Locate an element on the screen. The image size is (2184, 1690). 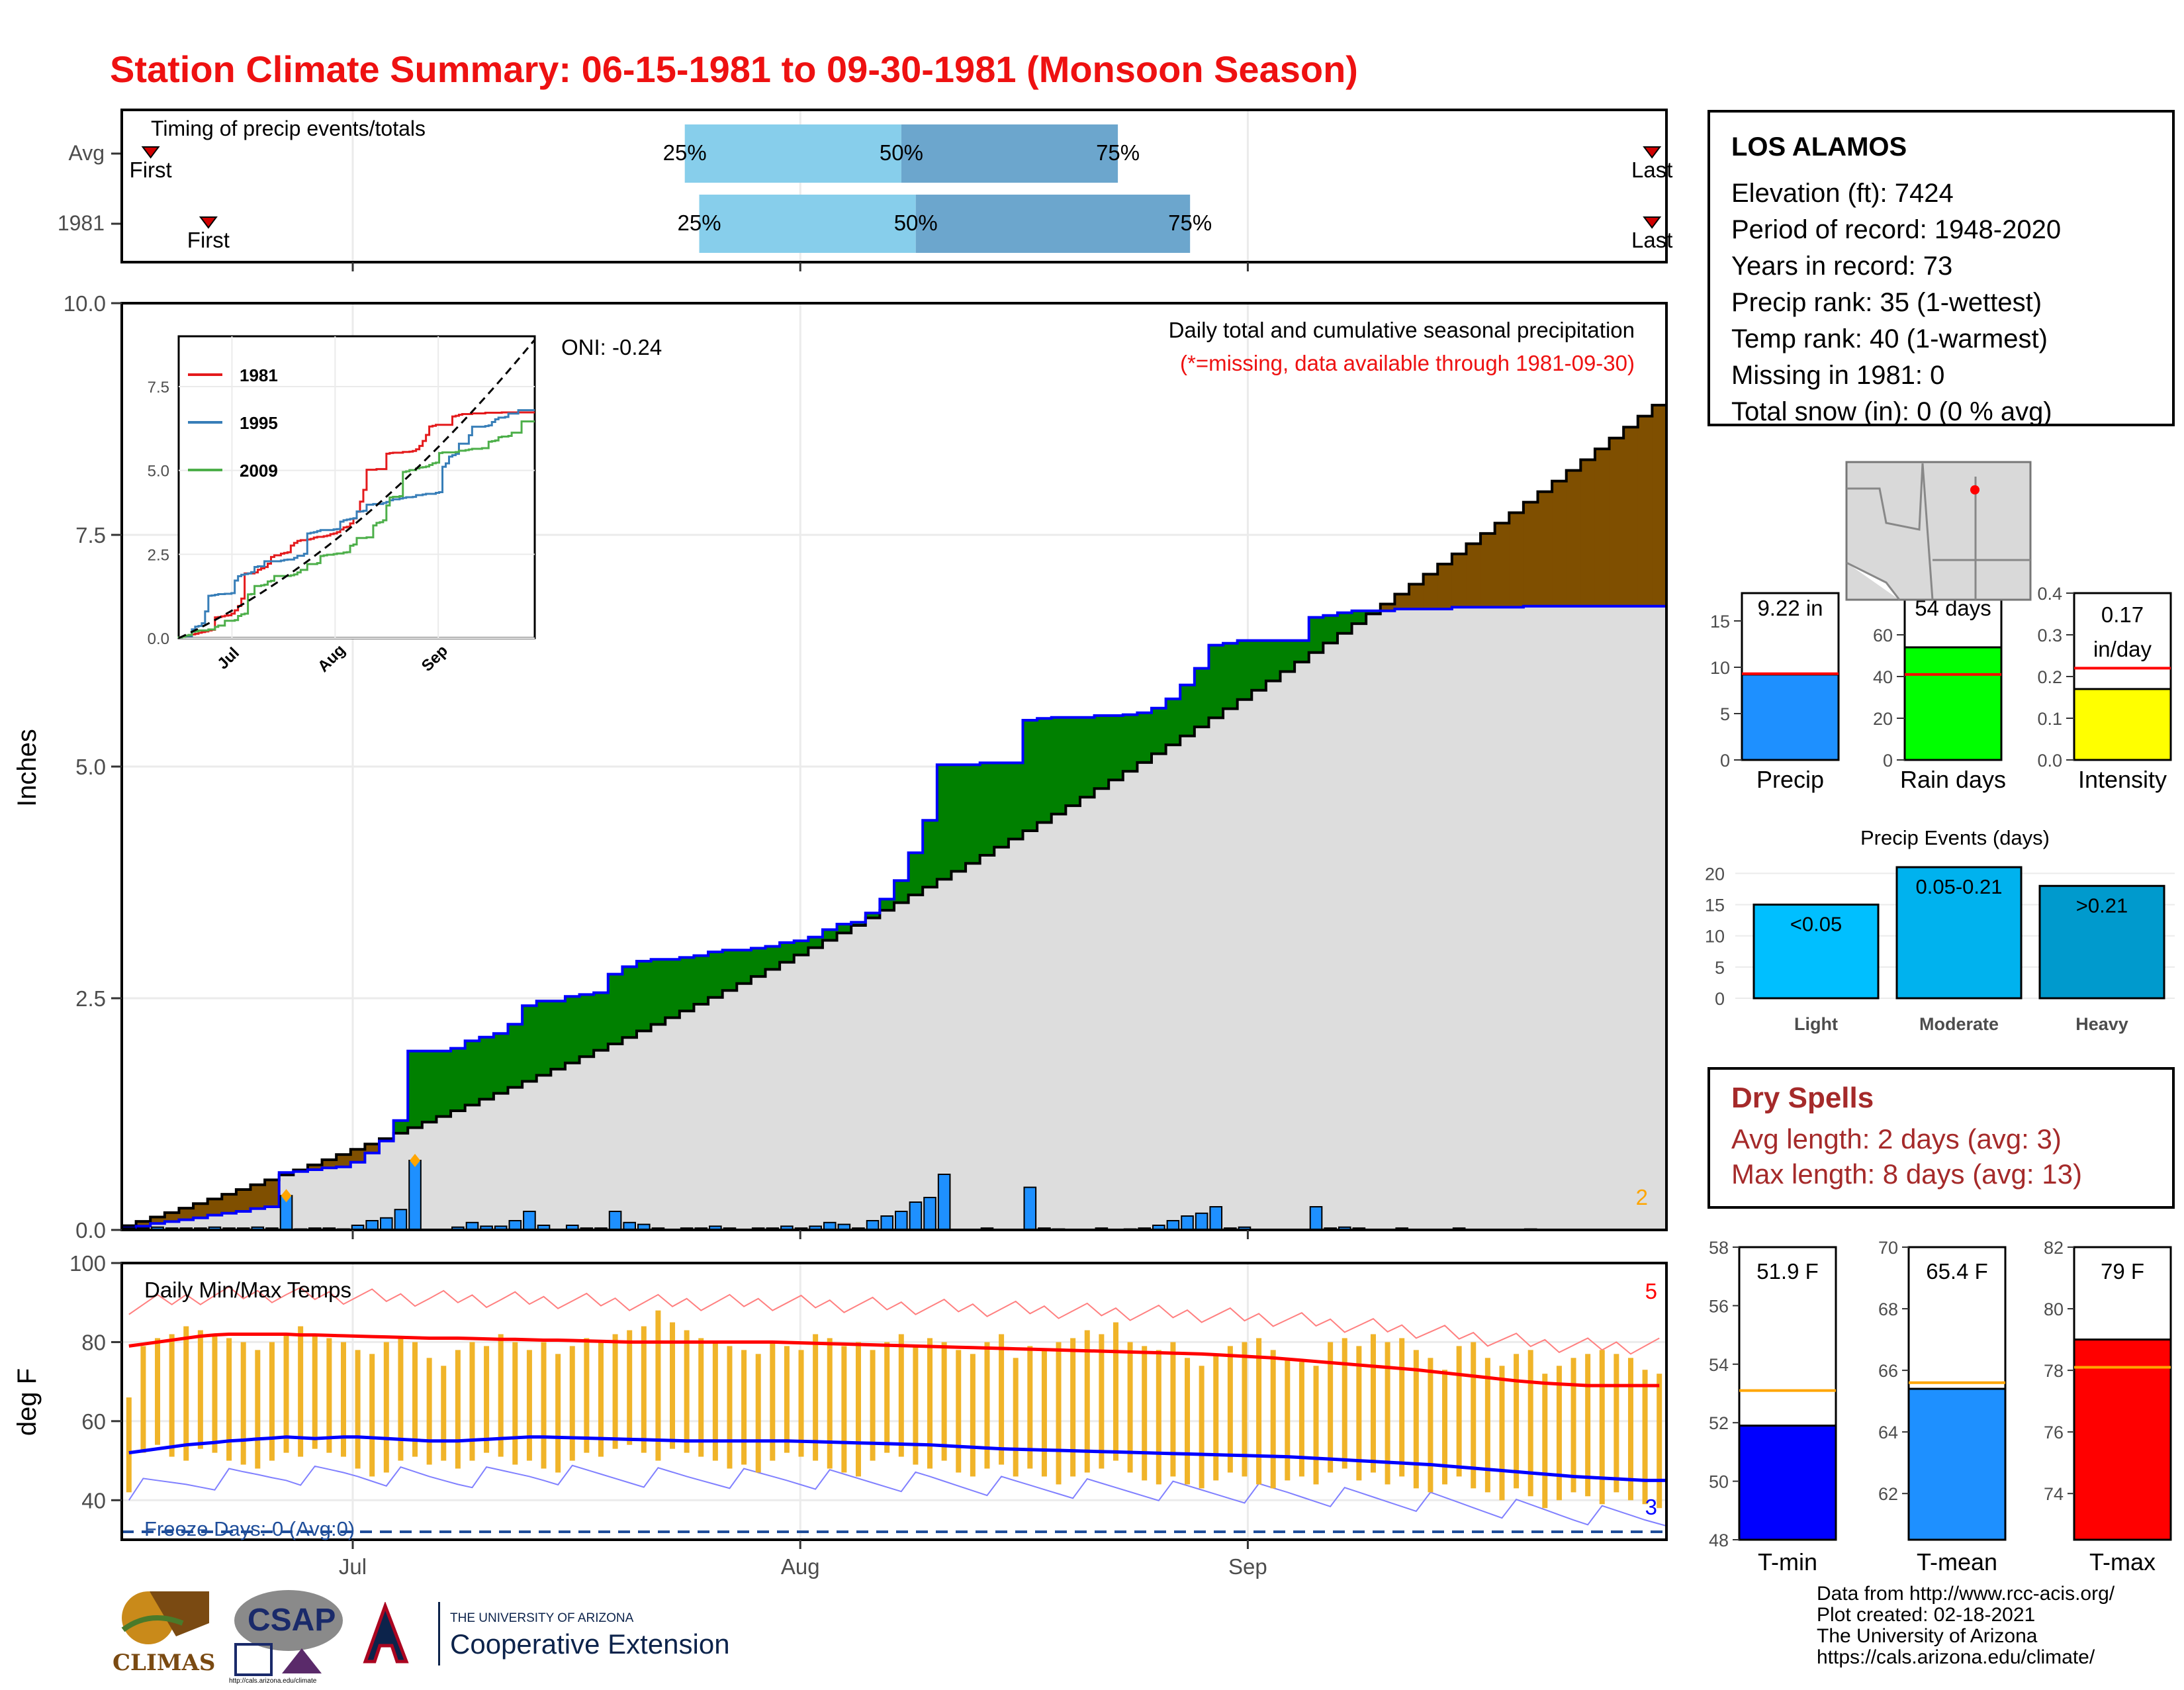
total-y-tick: 0 is located at coordinates (1725, 761).